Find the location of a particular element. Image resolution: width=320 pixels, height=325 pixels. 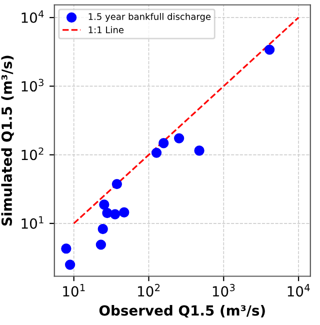

x-tick-label: 10$^{1}$ is located at coordinates (74, 290).